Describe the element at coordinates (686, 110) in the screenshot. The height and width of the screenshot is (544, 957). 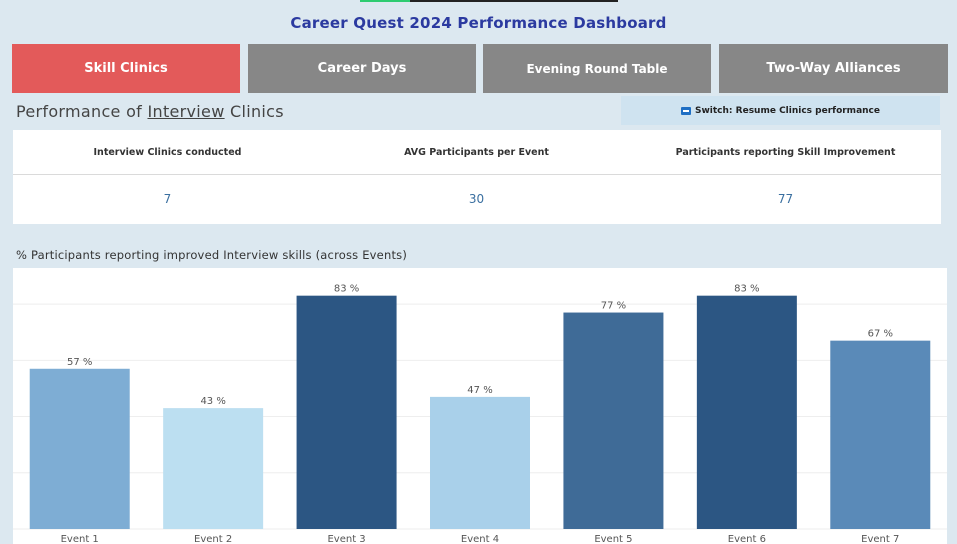
I see `switch-icon` at that location.